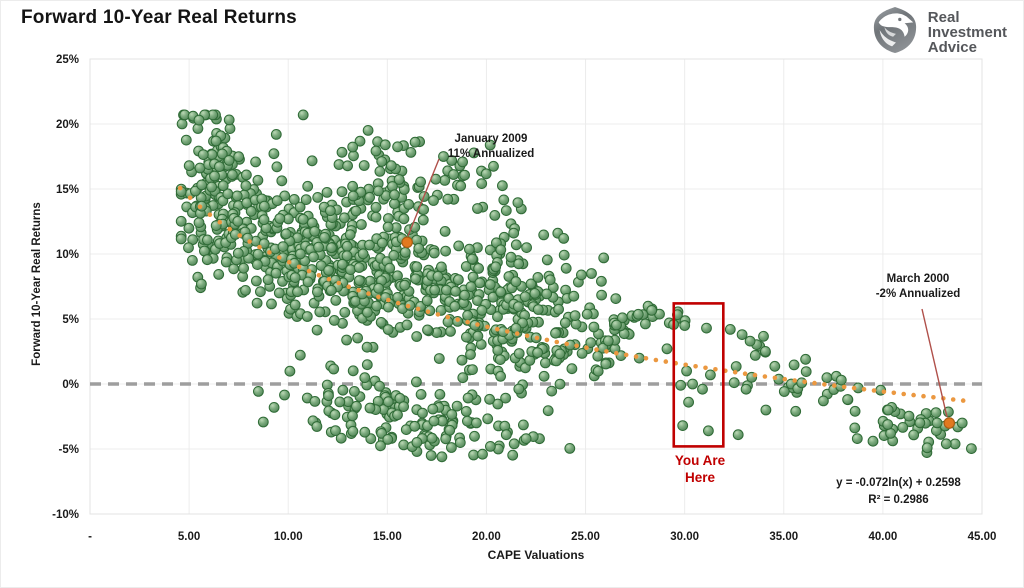 The width and height of the screenshot is (1024, 588). Describe the element at coordinates (37, 284) in the screenshot. I see `y-axis-title: Forward 10-Year Real Returns` at that location.